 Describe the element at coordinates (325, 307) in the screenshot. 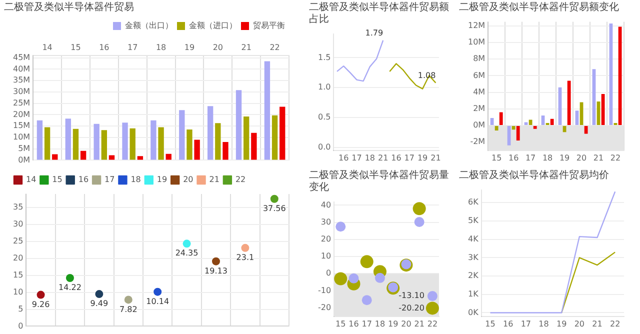

I see `y-tick-label: -20` at that location.